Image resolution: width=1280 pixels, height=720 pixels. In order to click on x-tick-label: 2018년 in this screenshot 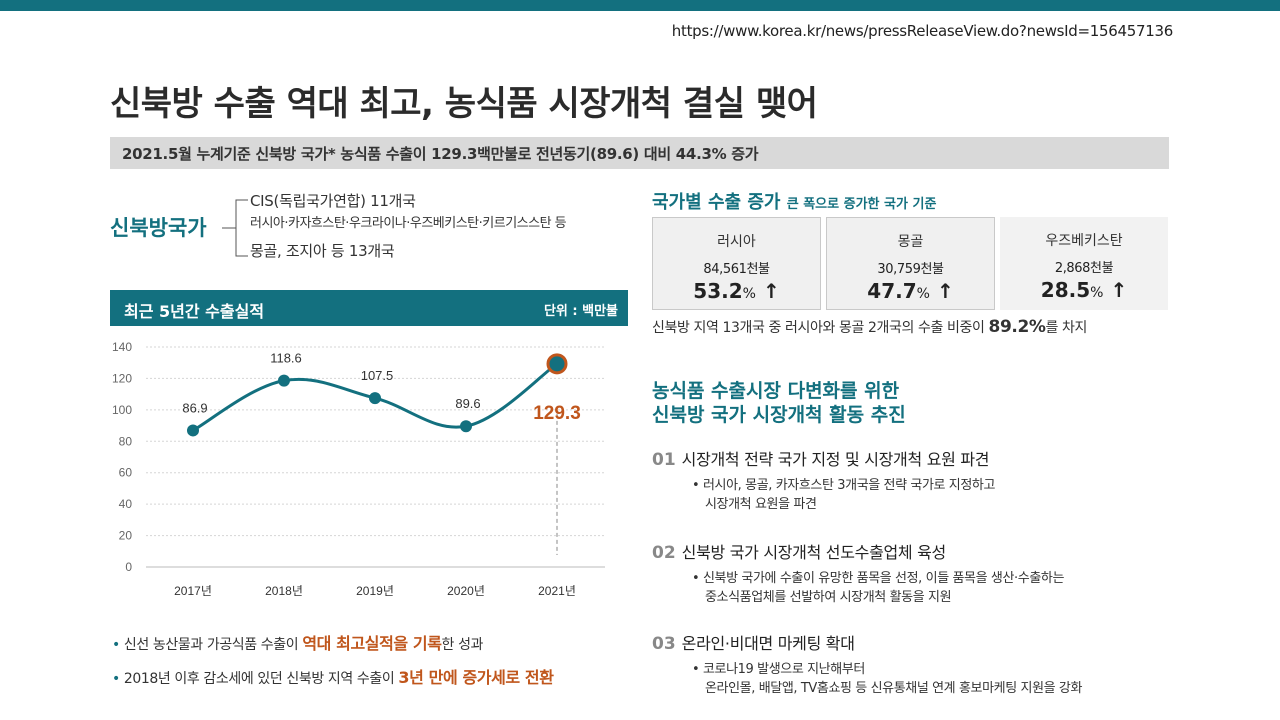, I will do `click(284, 591)`.